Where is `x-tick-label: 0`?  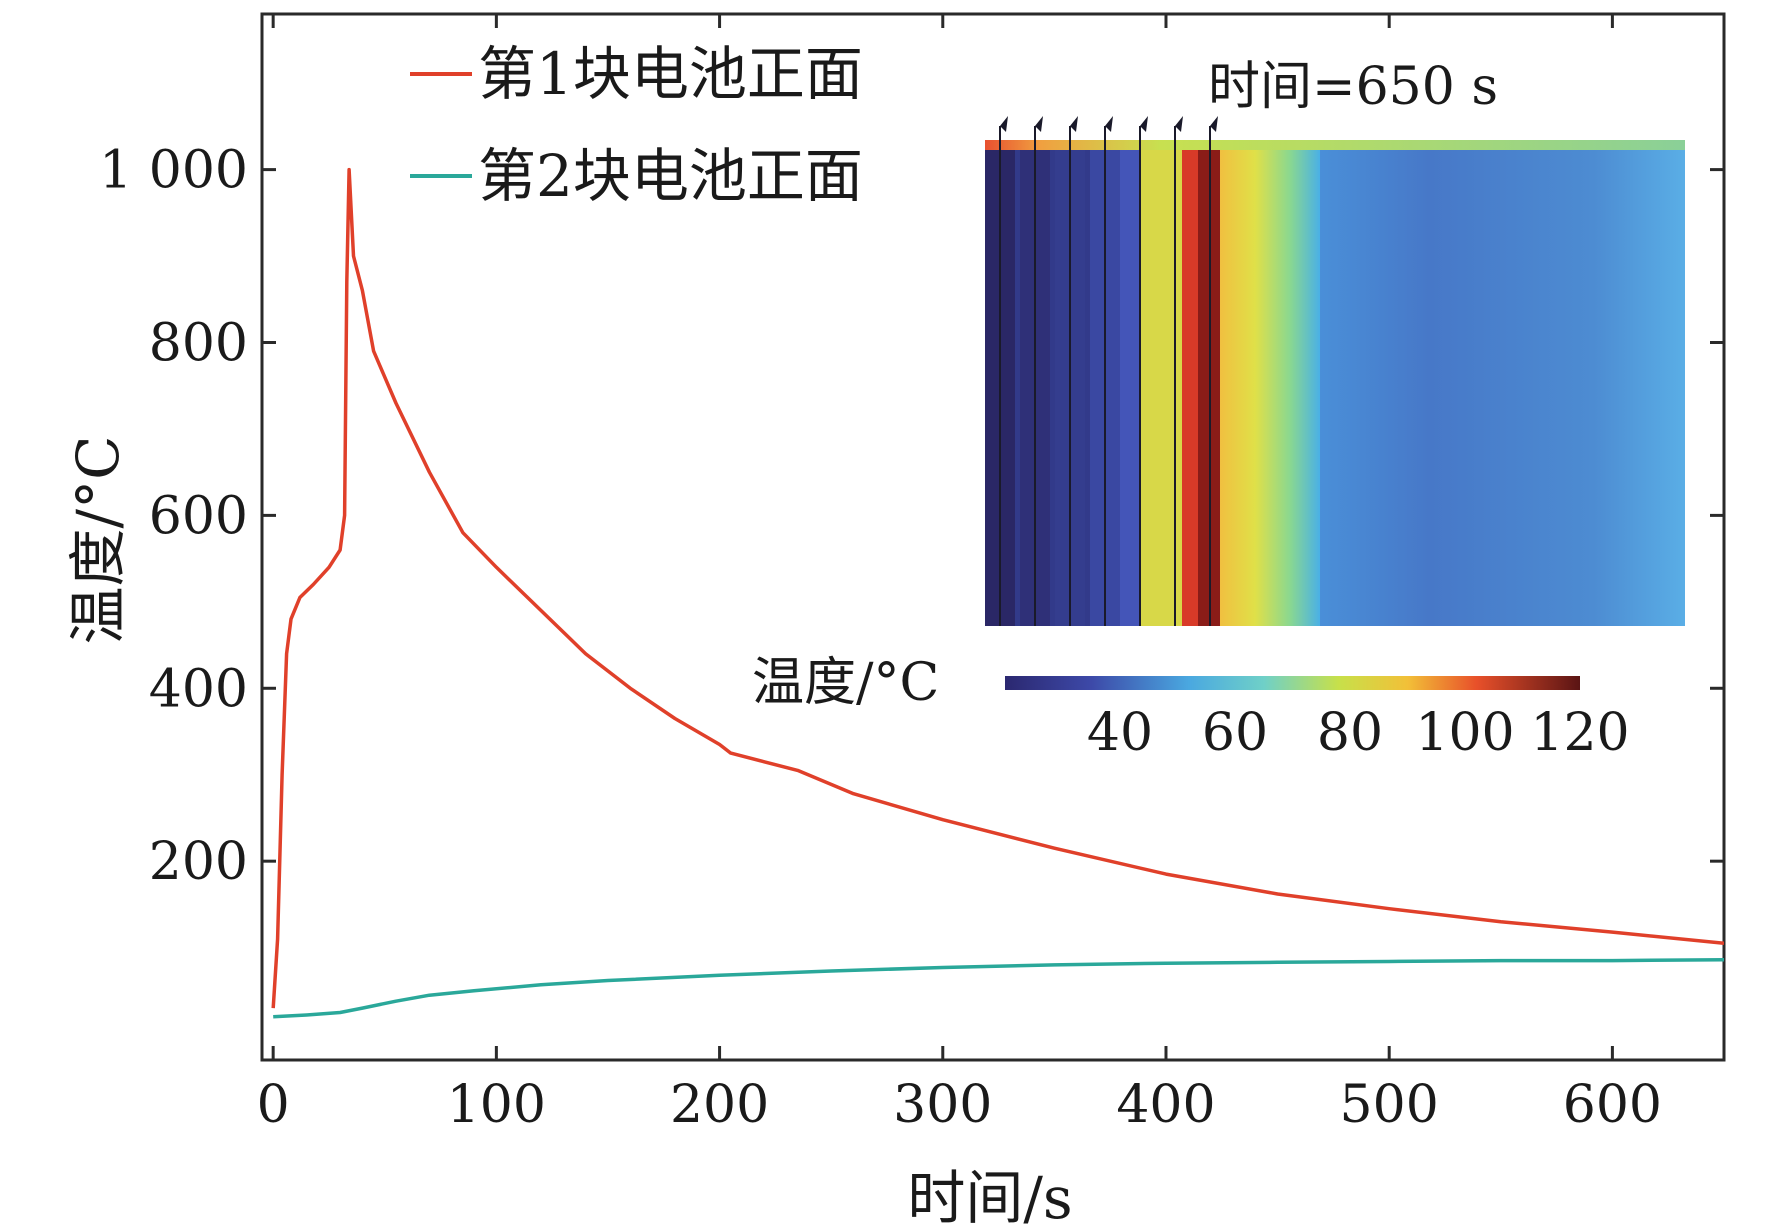 x-tick-label: 0 is located at coordinates (273, 1105).